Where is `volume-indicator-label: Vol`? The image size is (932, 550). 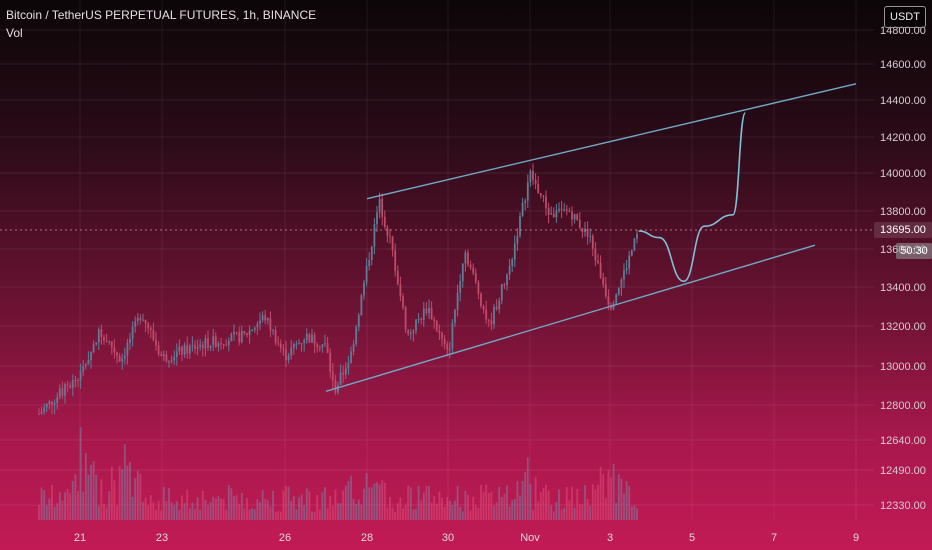 volume-indicator-label: Vol is located at coordinates (14, 33).